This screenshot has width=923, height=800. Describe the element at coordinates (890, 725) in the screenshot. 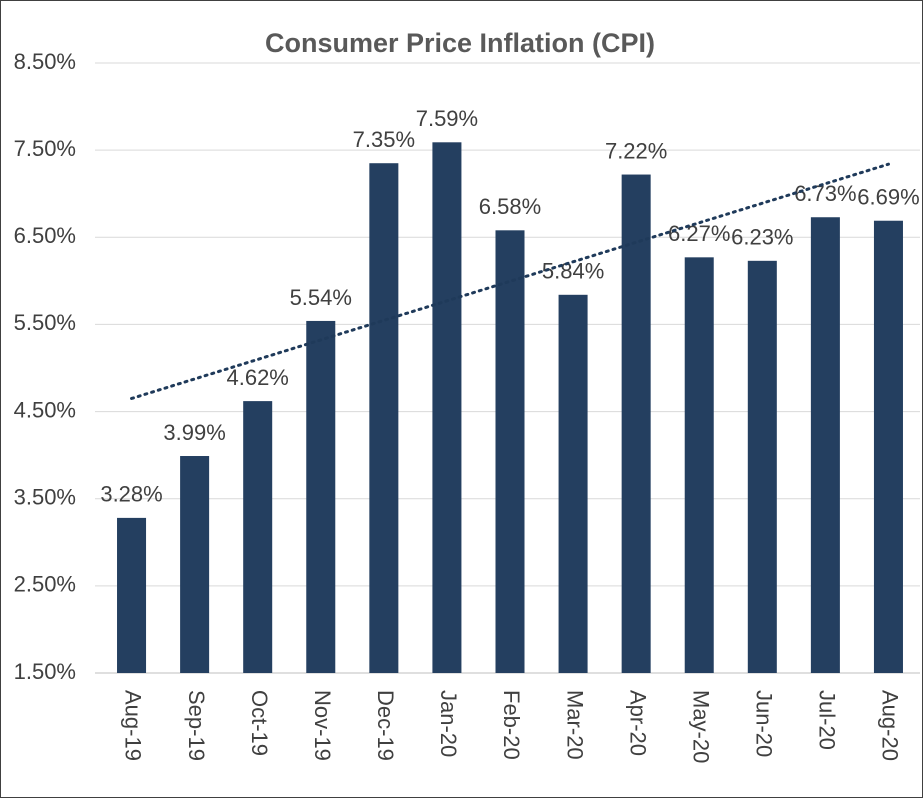

I see `x-tick-label: Aug-20` at that location.